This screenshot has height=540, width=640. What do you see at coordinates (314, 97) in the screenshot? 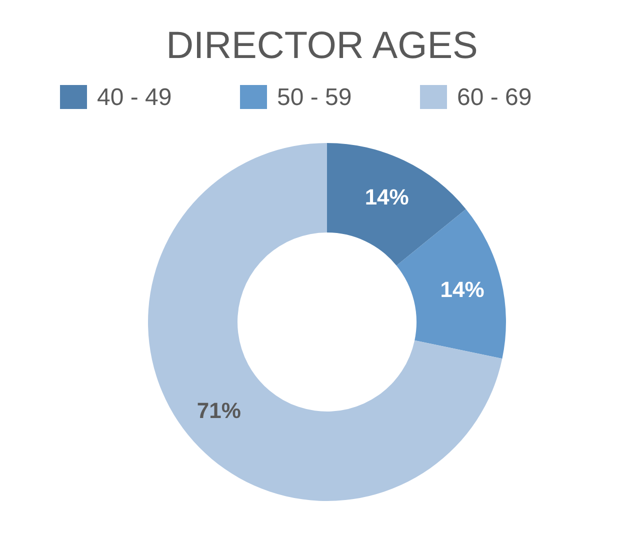
I see `legend-label: 50 - 59` at bounding box center [314, 97].